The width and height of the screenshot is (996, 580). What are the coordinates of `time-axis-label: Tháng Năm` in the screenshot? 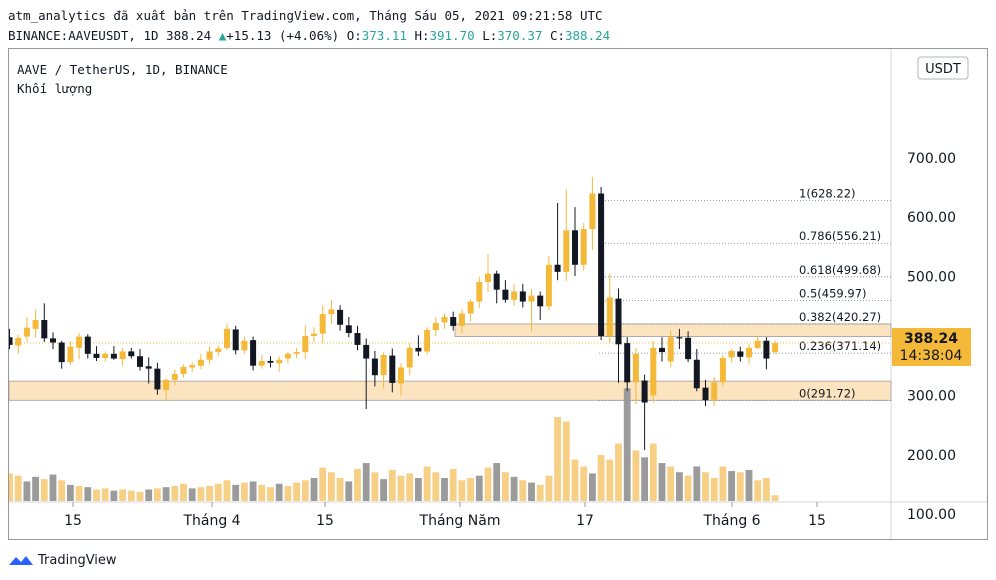 It's located at (460, 521).